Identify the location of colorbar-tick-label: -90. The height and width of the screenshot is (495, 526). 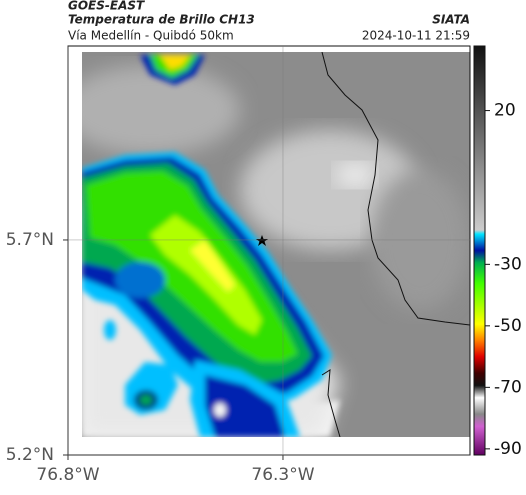
(508, 449).